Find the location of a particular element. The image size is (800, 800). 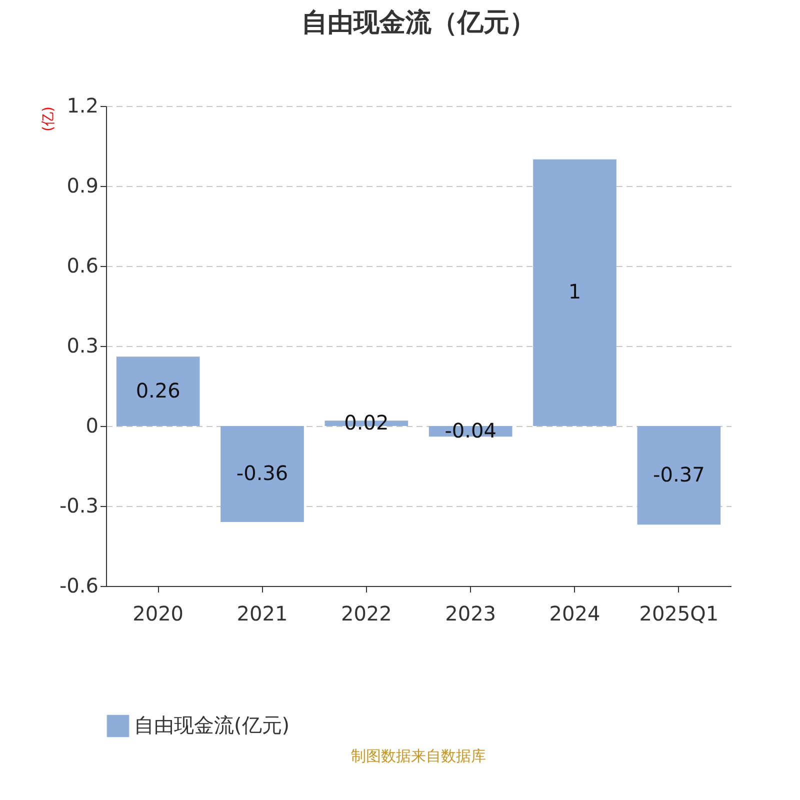

data-label: -0.37 is located at coordinates (679, 474).